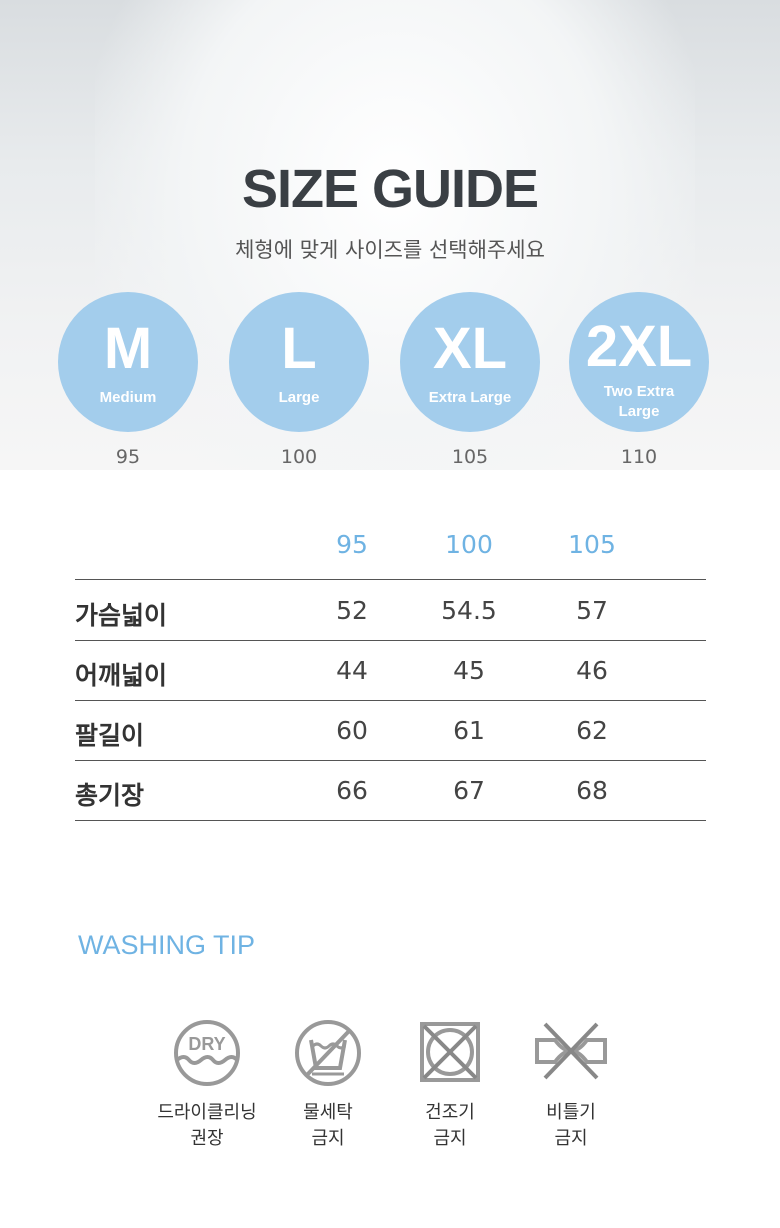 The height and width of the screenshot is (1228, 780). What do you see at coordinates (167, 945) in the screenshot?
I see `washing-tip-title: WASHING TIP` at bounding box center [167, 945].